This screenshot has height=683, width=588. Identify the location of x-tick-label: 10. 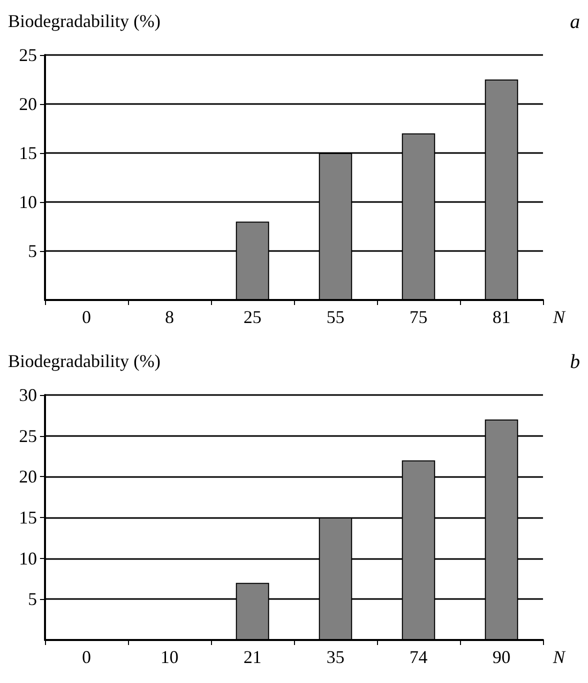
(169, 657).